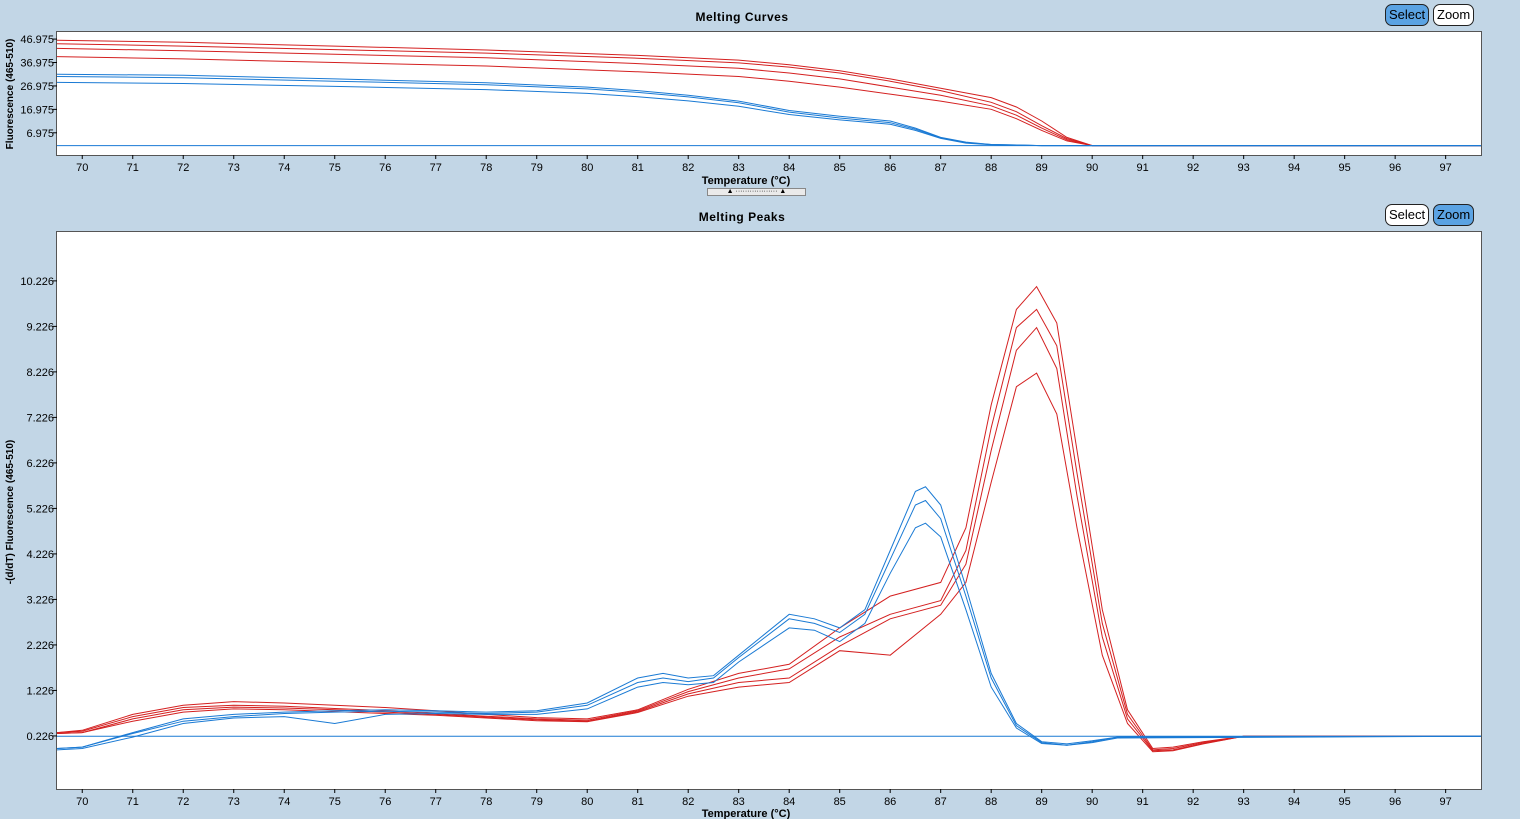 The width and height of the screenshot is (1520, 819). What do you see at coordinates (742, 17) in the screenshot?
I see `curves-title: Melting Curves` at bounding box center [742, 17].